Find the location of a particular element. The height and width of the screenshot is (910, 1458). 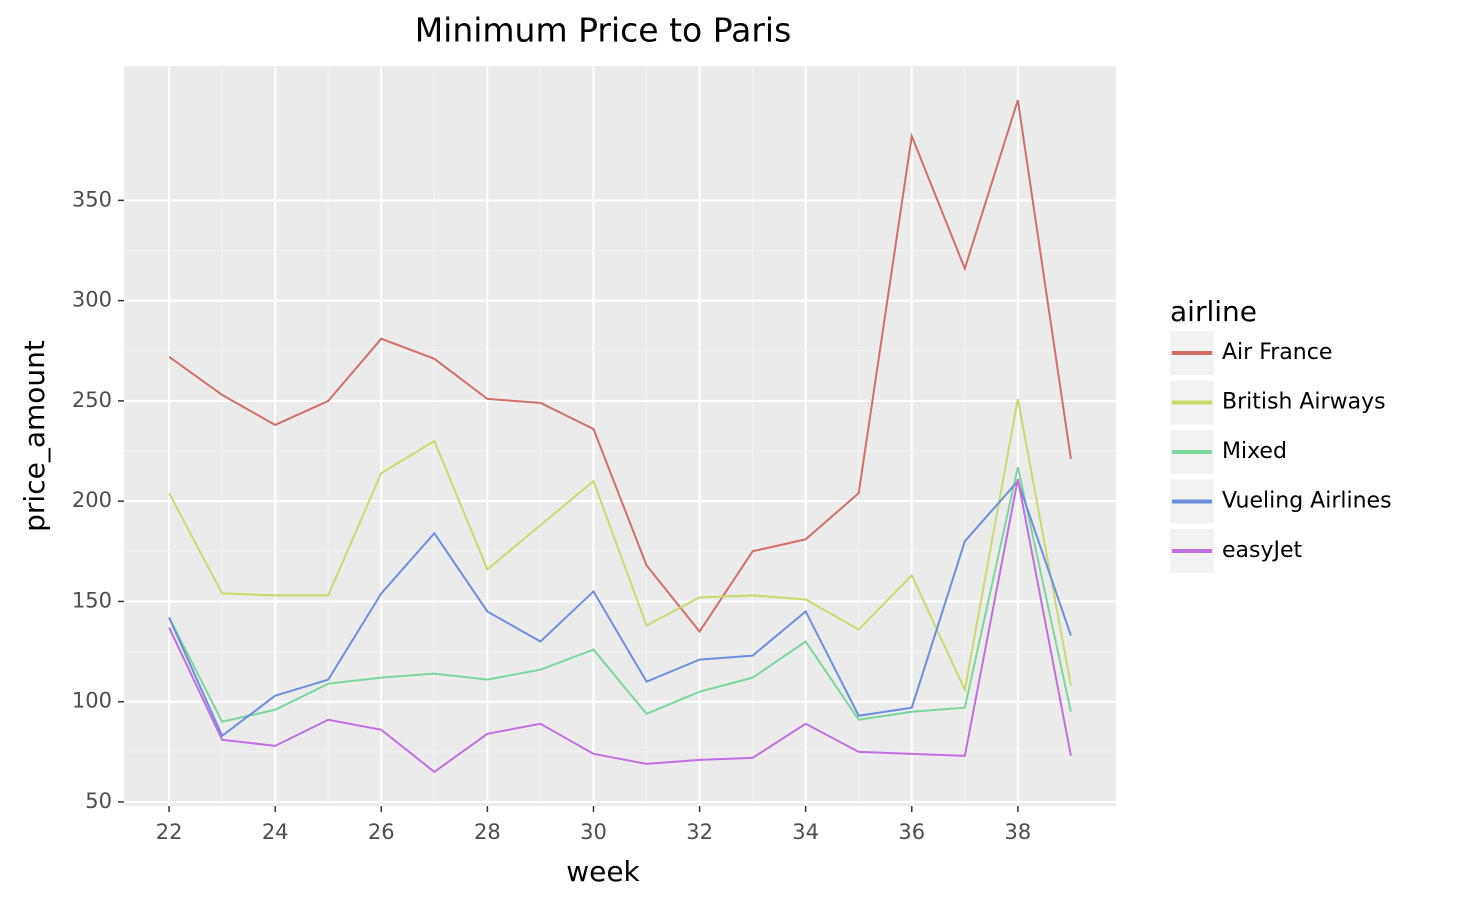

y-tick-label: 250 is located at coordinates (92, 400).